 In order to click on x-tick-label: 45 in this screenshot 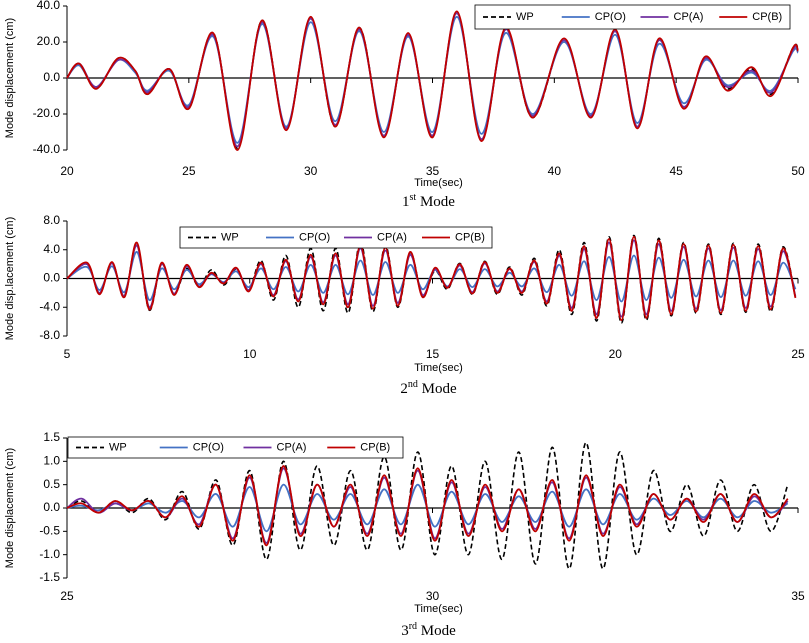, I will do `click(676, 171)`.